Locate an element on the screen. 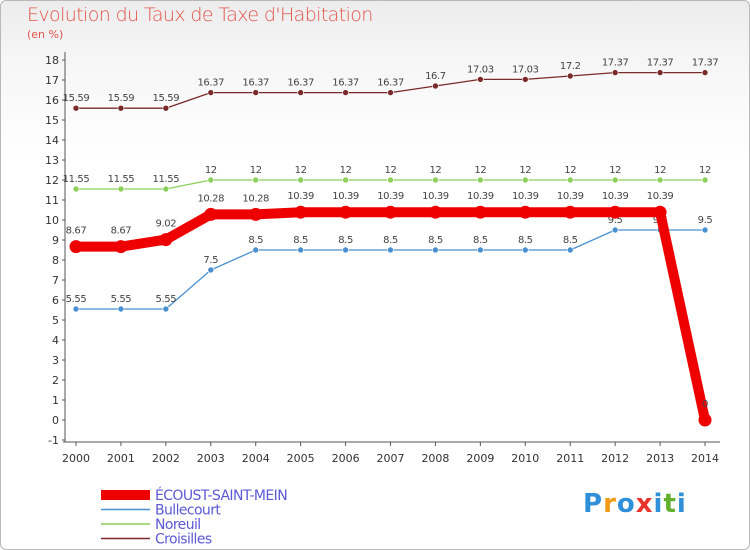 Image resolution: width=750 pixels, height=550 pixels. x-tick-label: 2014 is located at coordinates (705, 458).